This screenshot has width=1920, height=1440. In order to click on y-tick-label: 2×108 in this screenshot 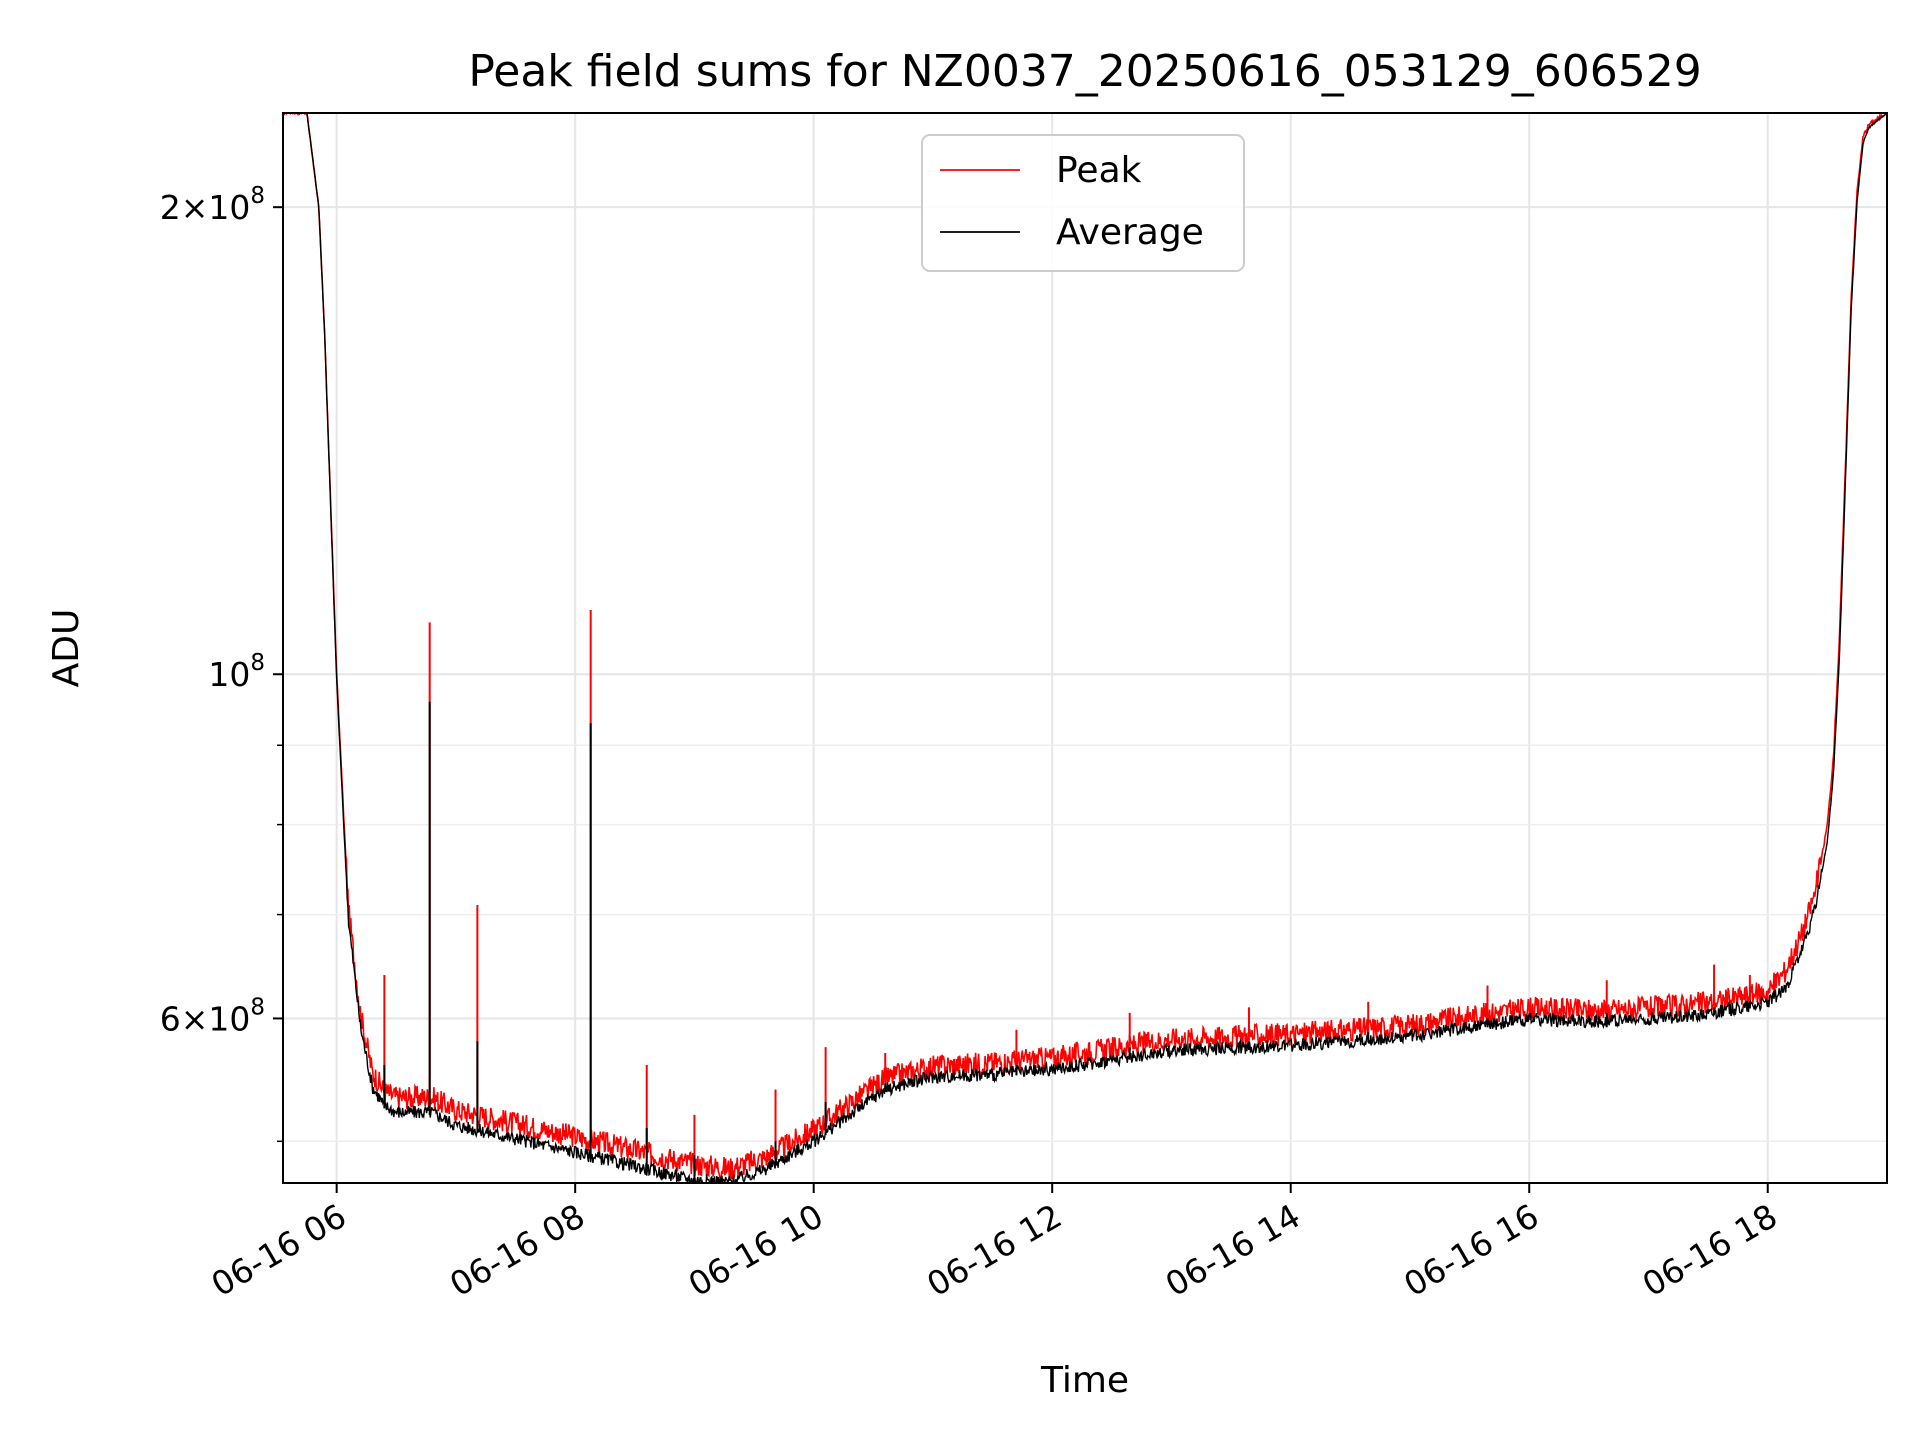, I will do `click(212, 205)`.